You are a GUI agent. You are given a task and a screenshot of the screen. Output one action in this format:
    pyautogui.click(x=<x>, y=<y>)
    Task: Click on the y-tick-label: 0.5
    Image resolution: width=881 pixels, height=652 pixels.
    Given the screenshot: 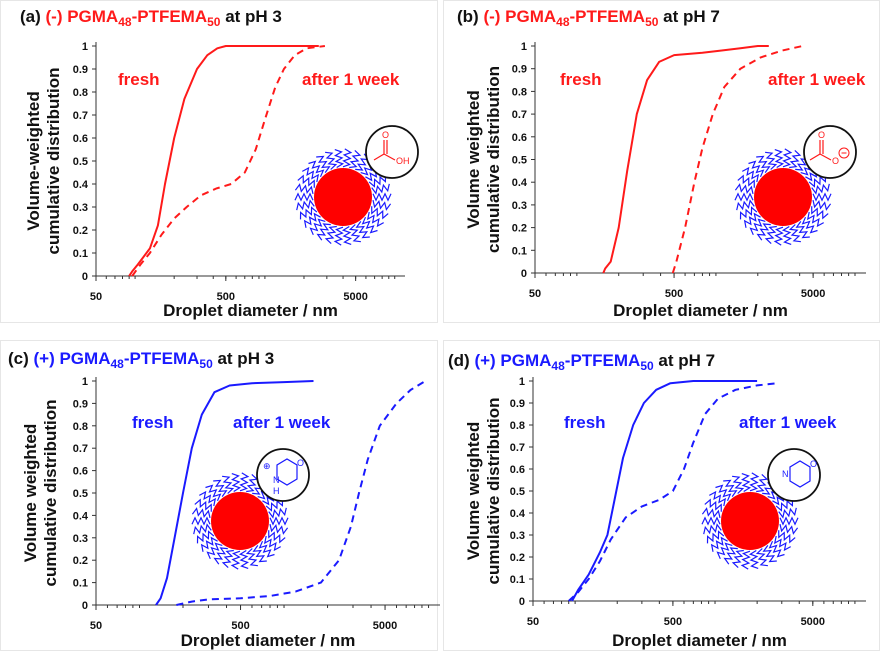 What is the action you would take?
    pyautogui.click(x=80, y=162)
    